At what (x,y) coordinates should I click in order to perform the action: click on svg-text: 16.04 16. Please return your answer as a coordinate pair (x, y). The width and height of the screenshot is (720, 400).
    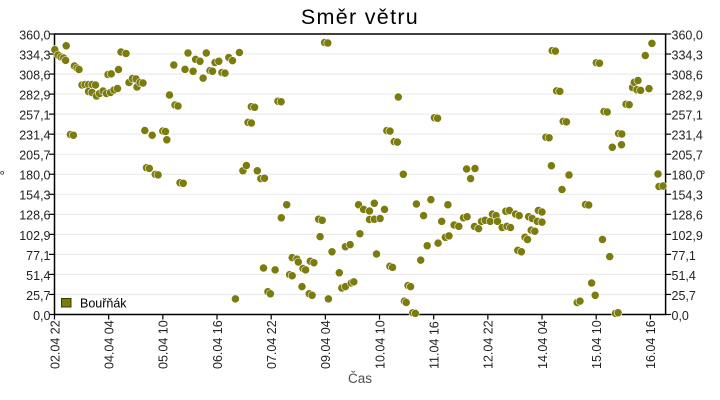
    Looking at the image, I should click on (651, 344).